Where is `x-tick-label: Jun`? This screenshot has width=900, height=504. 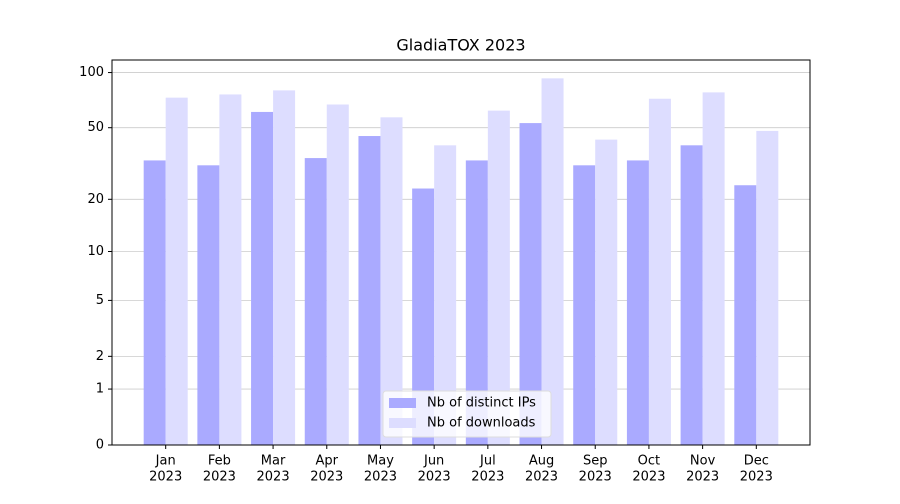
x-tick-label: Jun is located at coordinates (433, 461).